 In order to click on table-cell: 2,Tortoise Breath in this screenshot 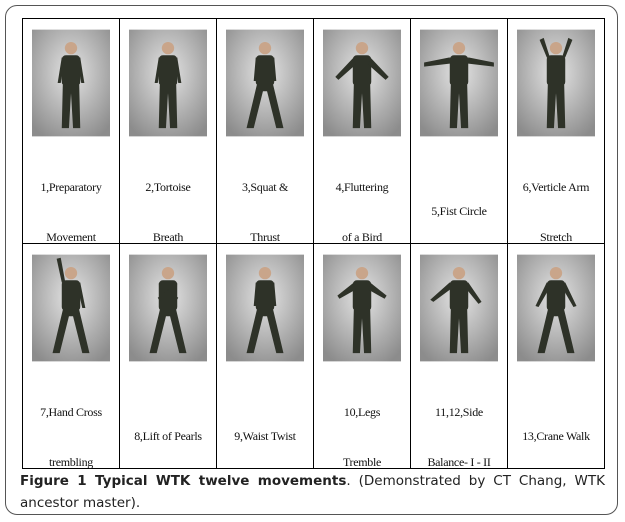, I will do `click(168, 131)`.